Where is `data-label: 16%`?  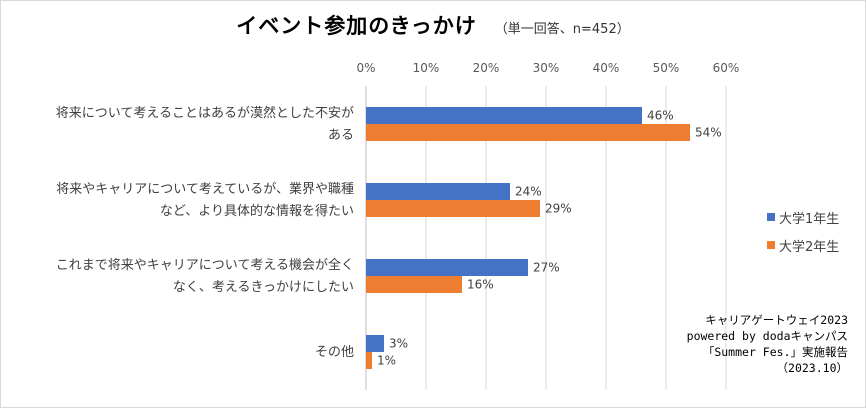
data-label: 16% is located at coordinates (480, 285).